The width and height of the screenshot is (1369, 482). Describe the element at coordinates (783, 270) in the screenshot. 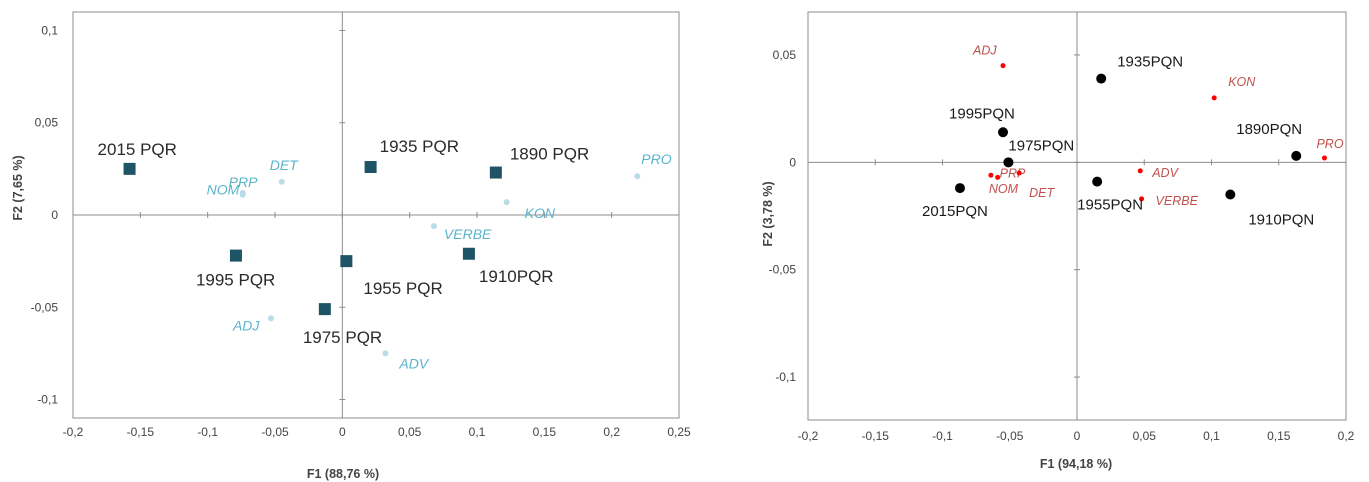

I see `right-y-tick-label: -0,05` at that location.